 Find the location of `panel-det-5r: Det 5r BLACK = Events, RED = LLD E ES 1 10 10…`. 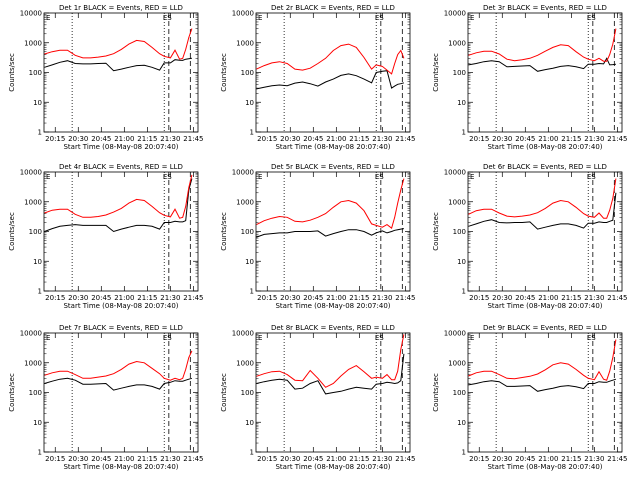

panel-det-5r: Det 5r BLACK = Events, RED = LLD E ES 1 10 10… is located at coordinates (317, 236).